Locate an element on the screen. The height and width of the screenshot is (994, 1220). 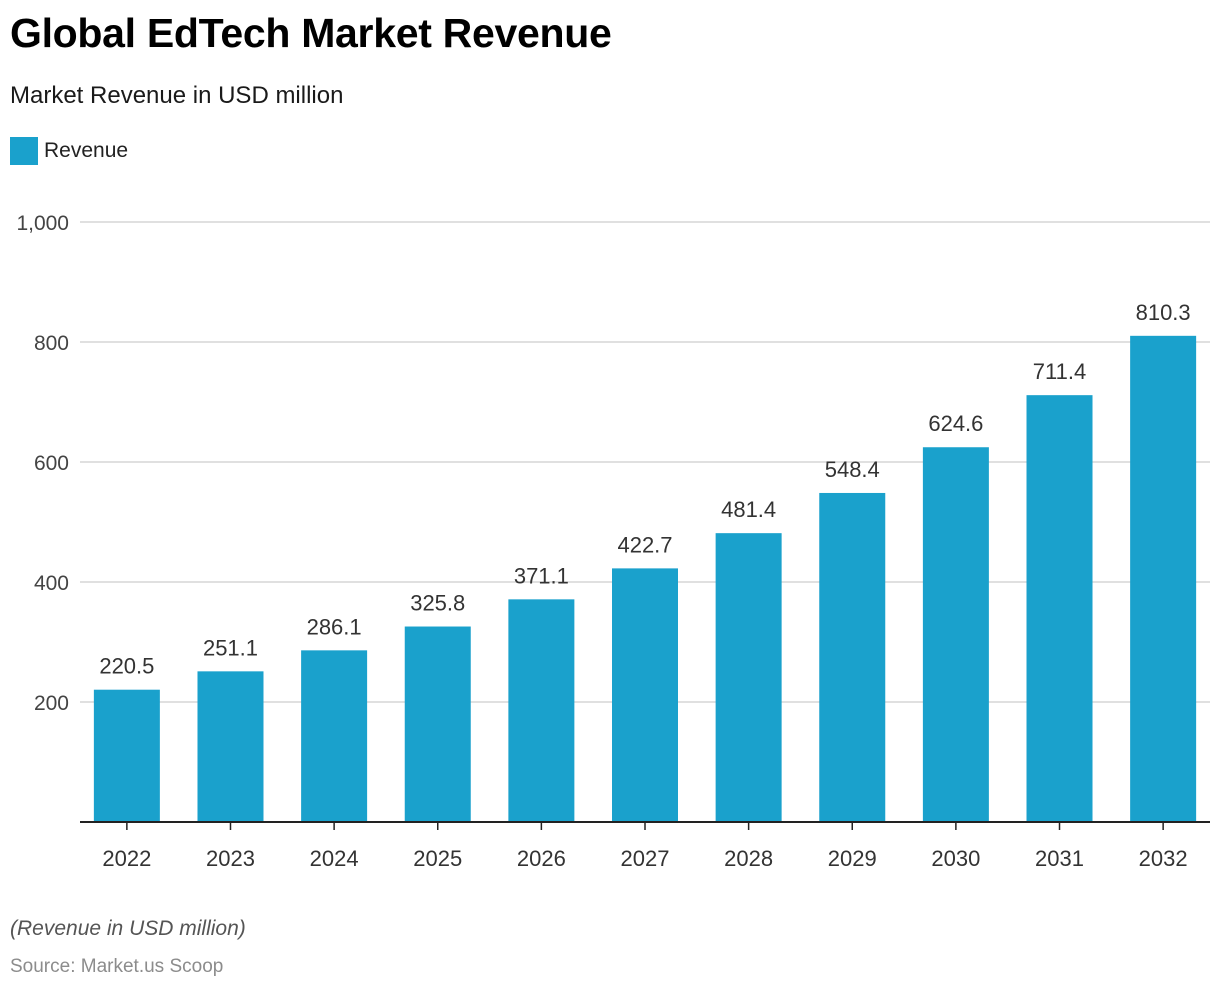
footnote: (Revenue in USD million) is located at coordinates (128, 928).